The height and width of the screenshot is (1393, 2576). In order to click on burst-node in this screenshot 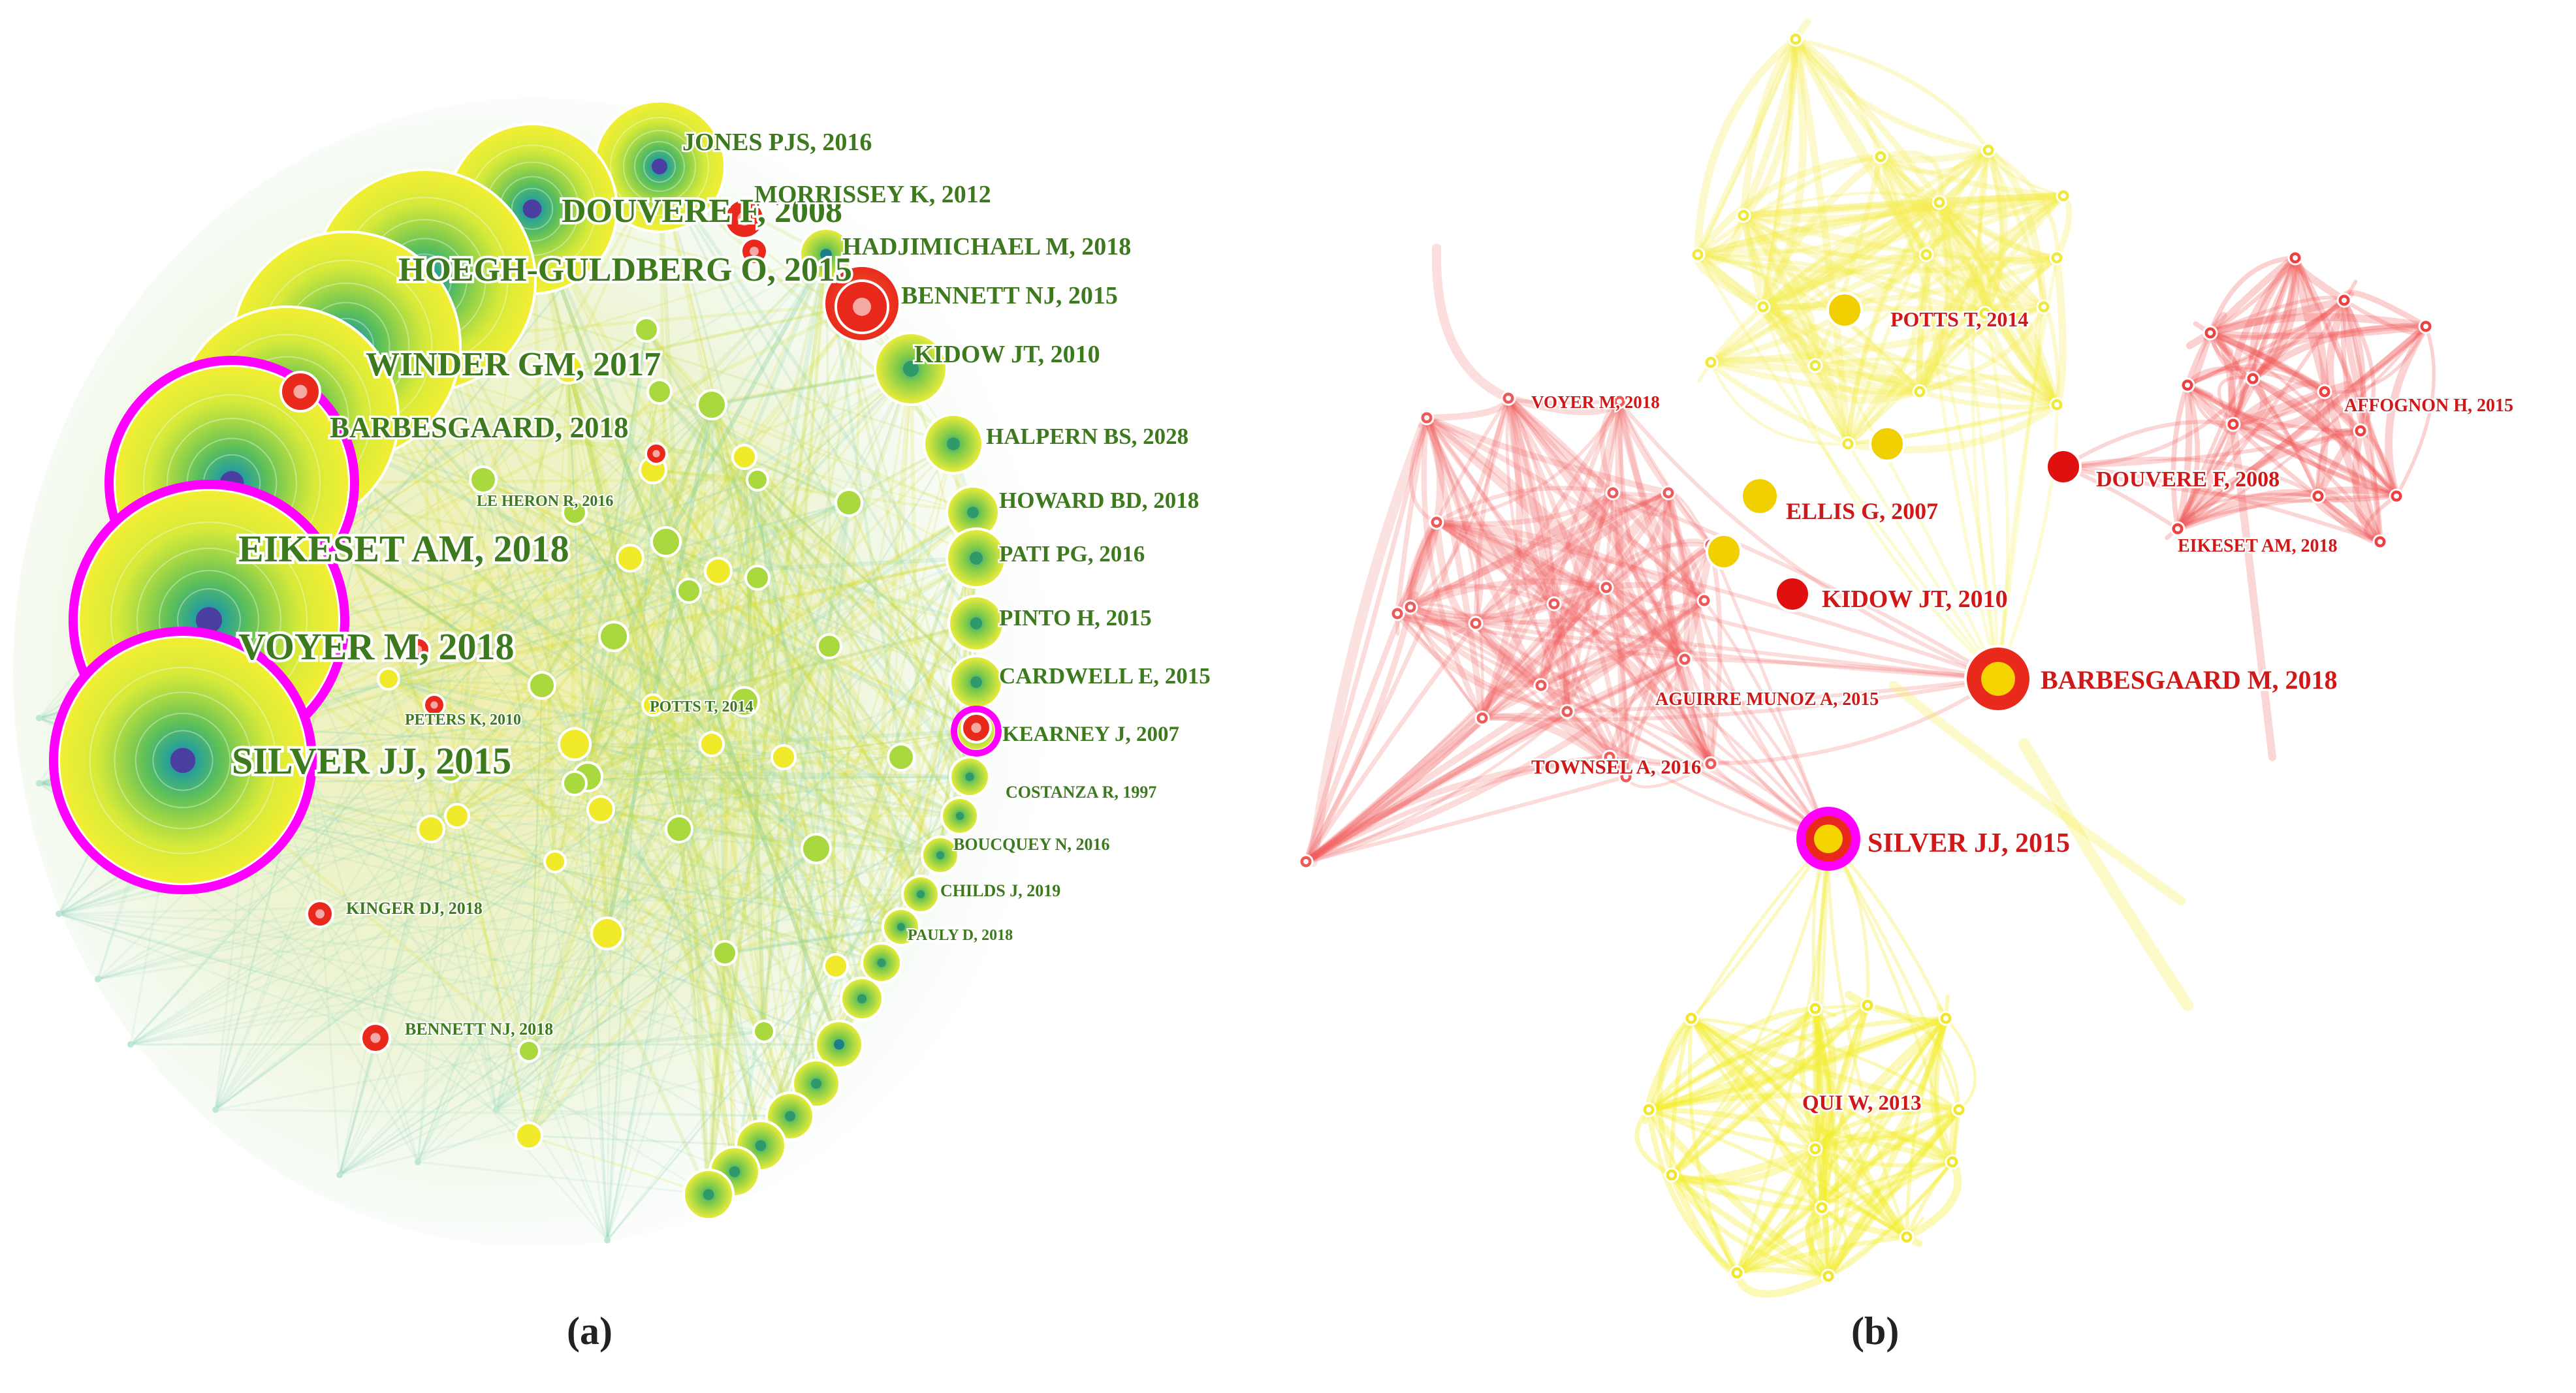, I will do `click(656, 453)`.